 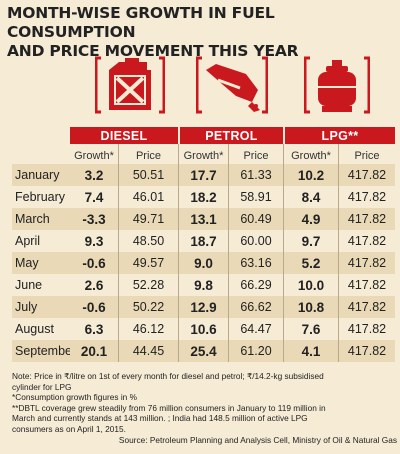 What do you see at coordinates (41, 219) in the screenshot?
I see `cell-month: March` at bounding box center [41, 219].